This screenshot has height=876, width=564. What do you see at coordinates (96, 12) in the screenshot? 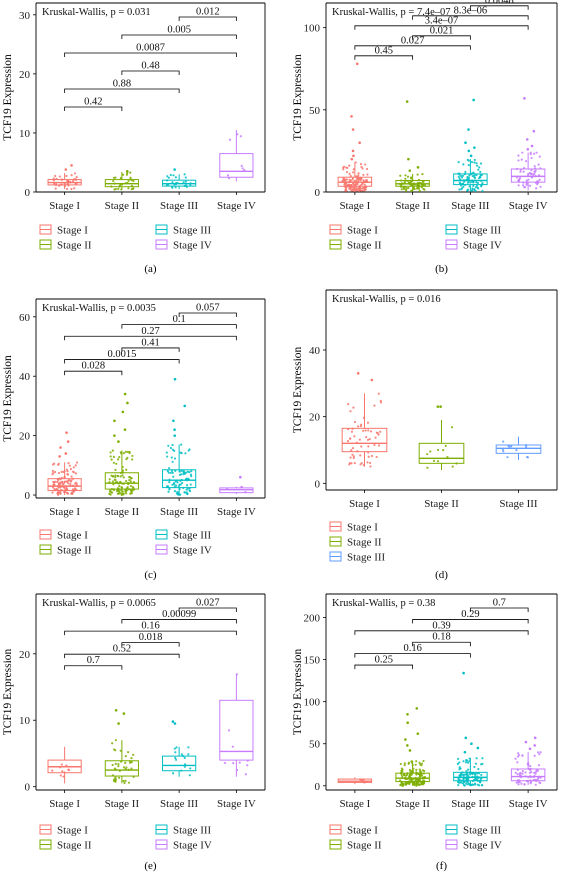
I see `kruskal-wallis-label: Kruskal-Wallis, p = 0.031` at bounding box center [96, 12].